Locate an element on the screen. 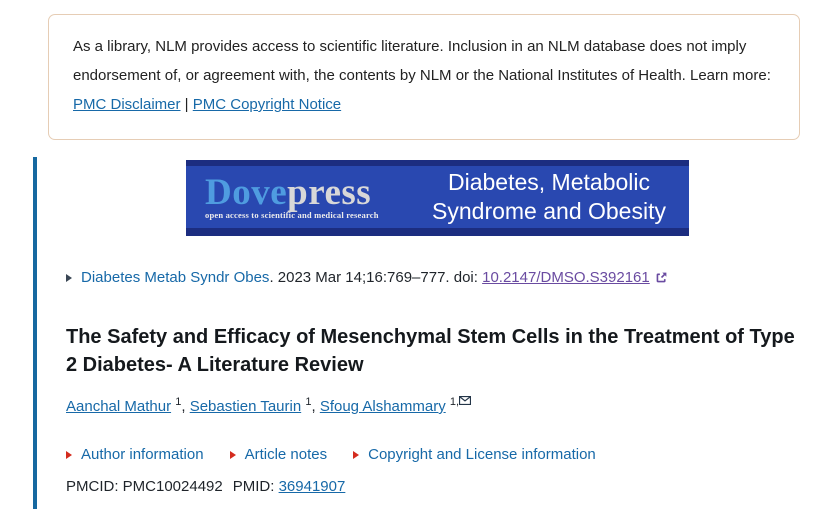  author-affiliation-3: 1, is located at coordinates (454, 402).